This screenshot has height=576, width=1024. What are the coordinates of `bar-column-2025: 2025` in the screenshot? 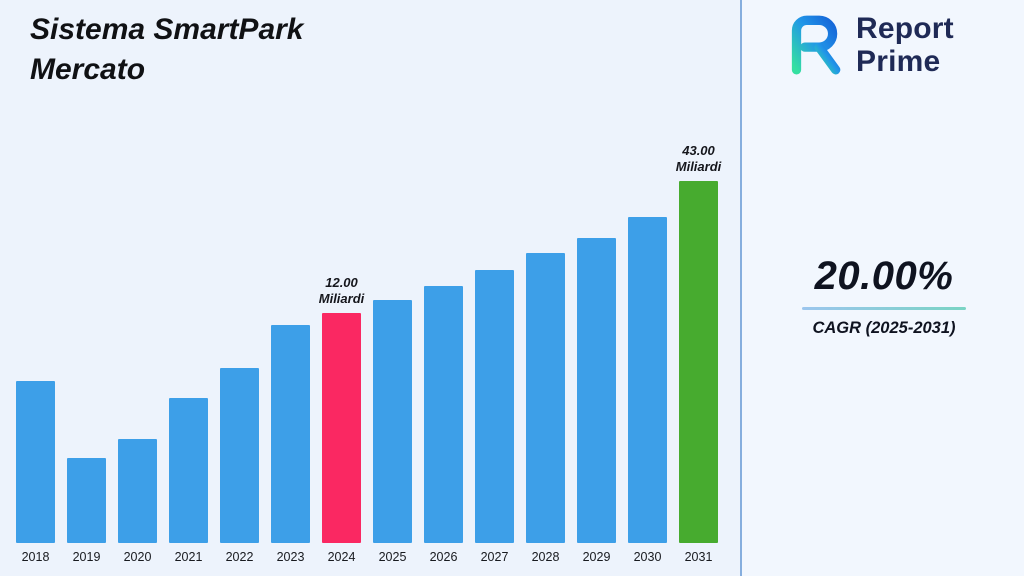 It's located at (392, 432).